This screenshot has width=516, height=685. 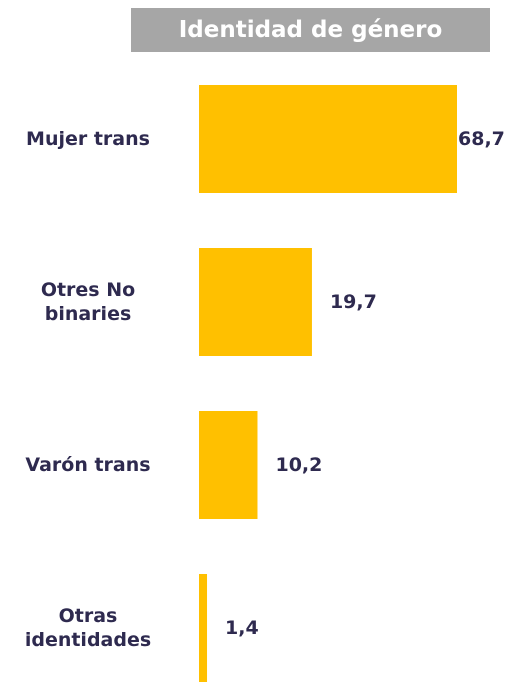 What do you see at coordinates (481, 139) in the screenshot?
I see `value-label: 68,7` at bounding box center [481, 139].